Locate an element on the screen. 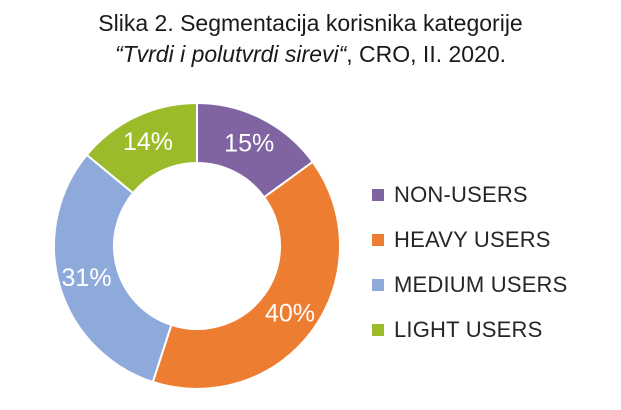 This screenshot has height=410, width=621. legend-item-light-users: LIGHT USERS is located at coordinates (470, 329).